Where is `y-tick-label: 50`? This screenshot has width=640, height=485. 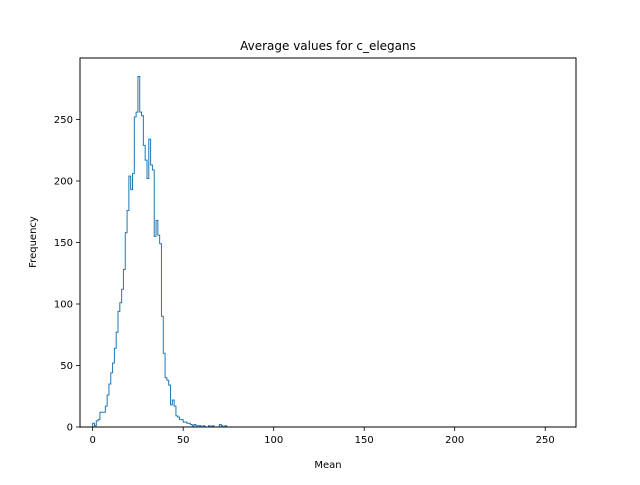 y-tick-label: 50 is located at coordinates (66, 366).